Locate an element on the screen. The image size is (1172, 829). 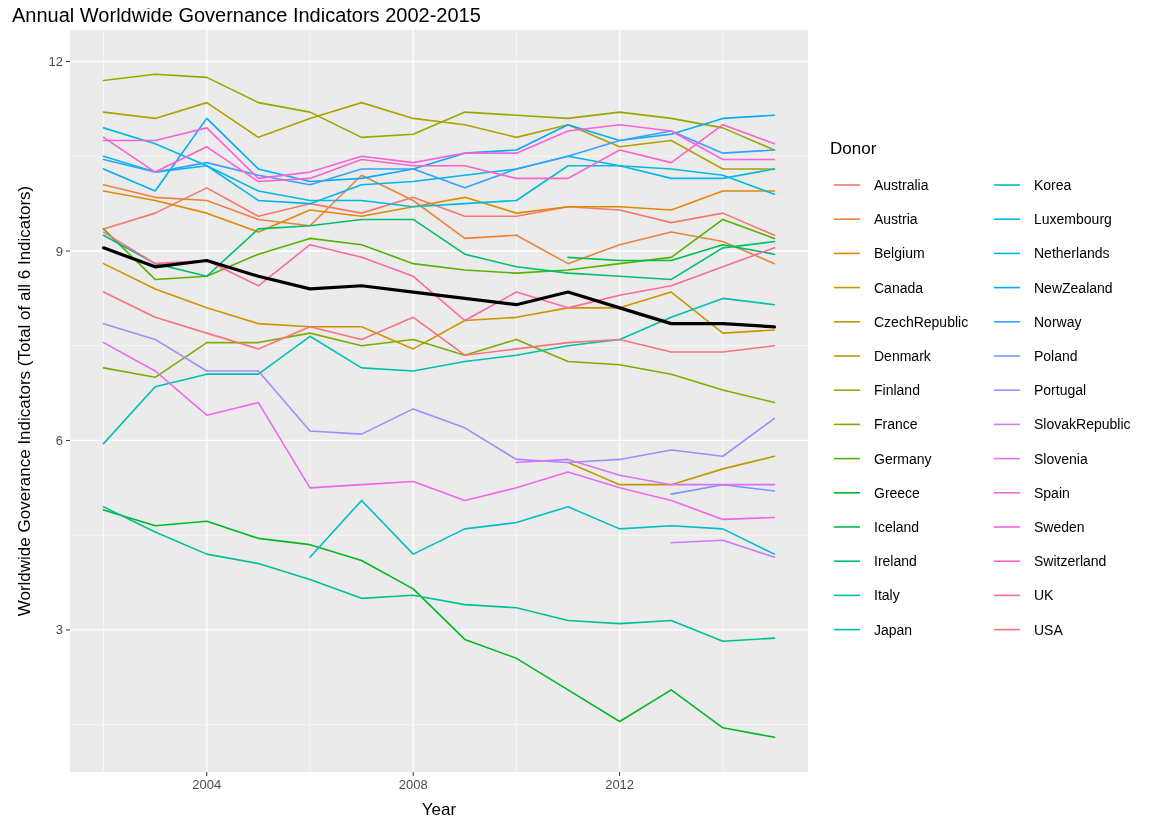
y-tick-label: 6 is located at coordinates (59, 440).